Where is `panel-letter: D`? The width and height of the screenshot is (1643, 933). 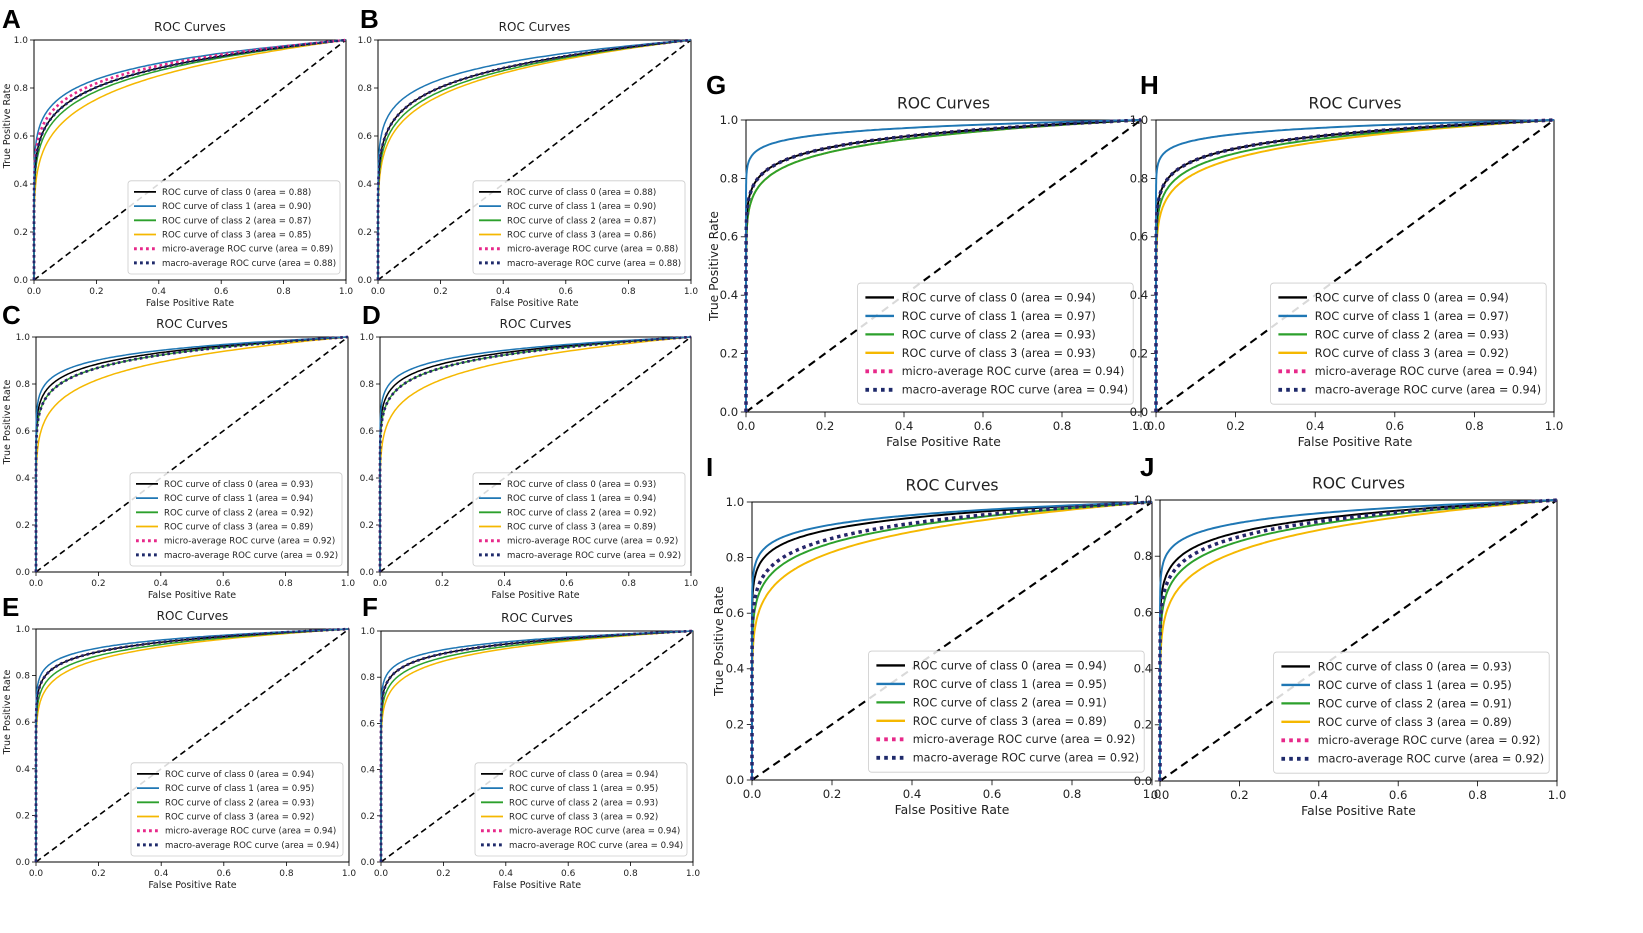 panel-letter: D is located at coordinates (371, 315).